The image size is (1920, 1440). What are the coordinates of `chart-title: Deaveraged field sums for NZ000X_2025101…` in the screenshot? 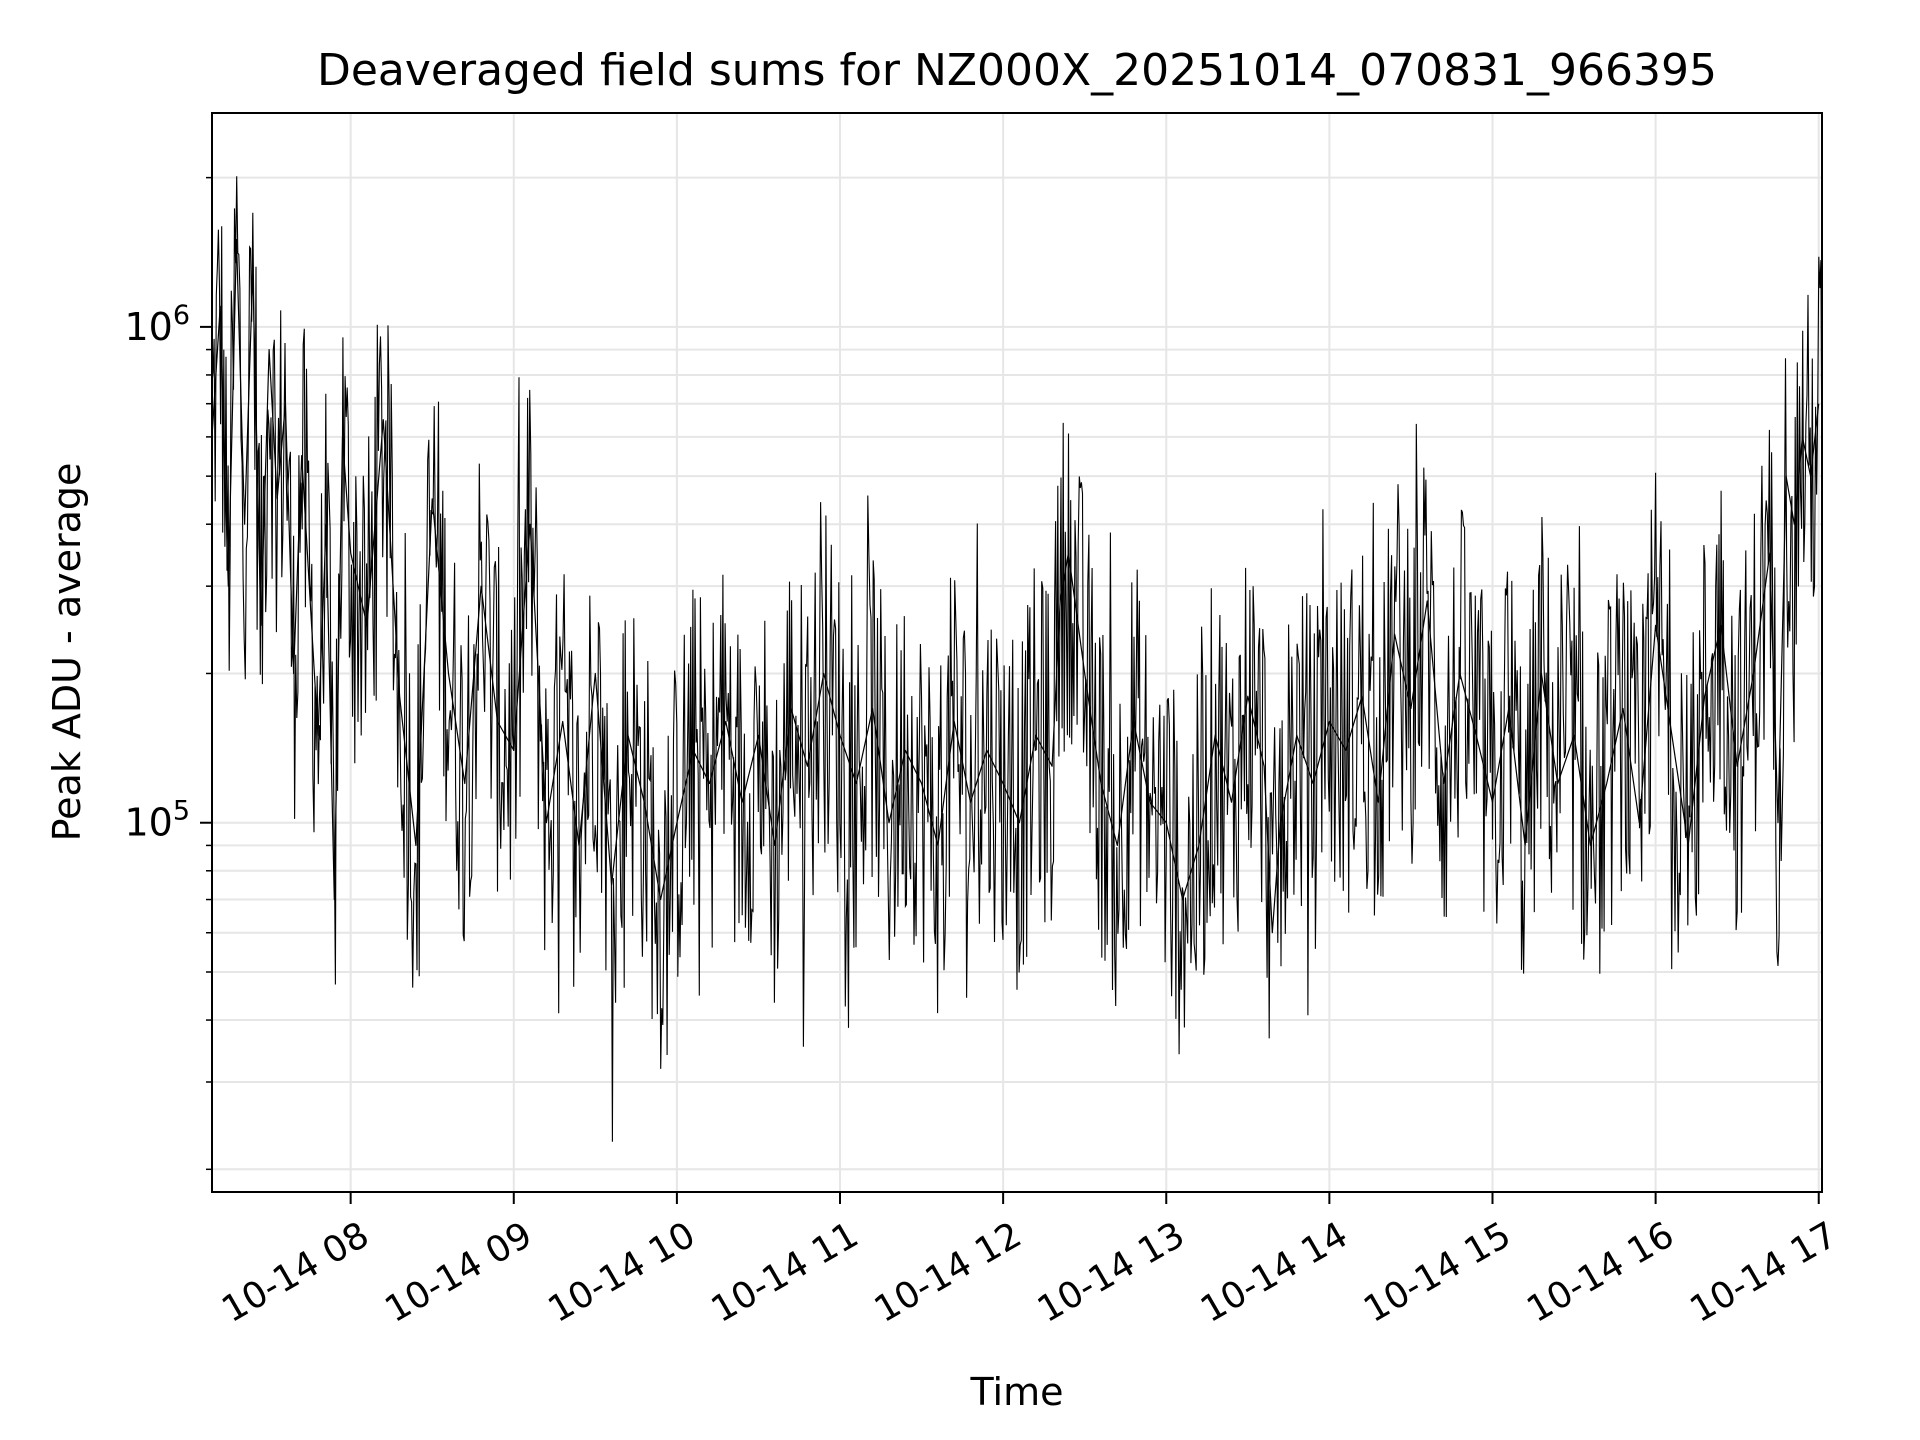 It's located at (1017, 70).